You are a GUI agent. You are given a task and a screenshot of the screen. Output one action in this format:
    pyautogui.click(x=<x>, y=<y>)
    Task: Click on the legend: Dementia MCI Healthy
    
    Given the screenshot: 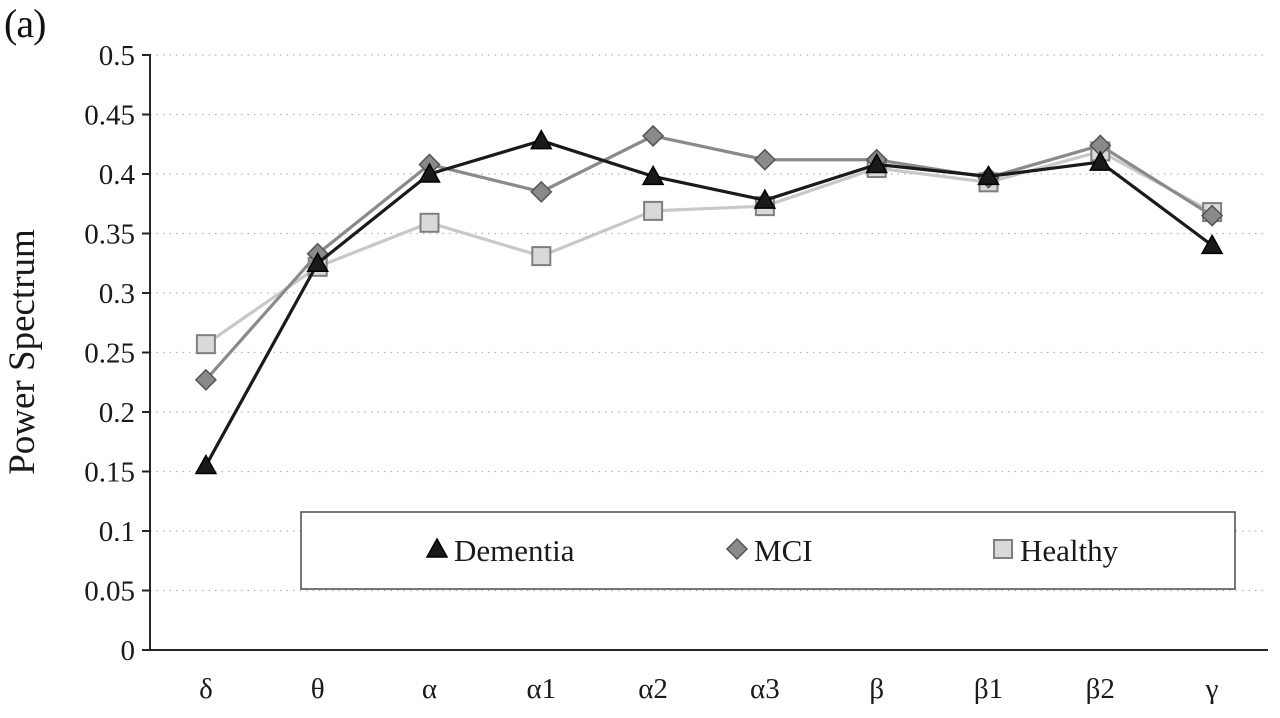 What is the action you would take?
    pyautogui.click(x=768, y=550)
    